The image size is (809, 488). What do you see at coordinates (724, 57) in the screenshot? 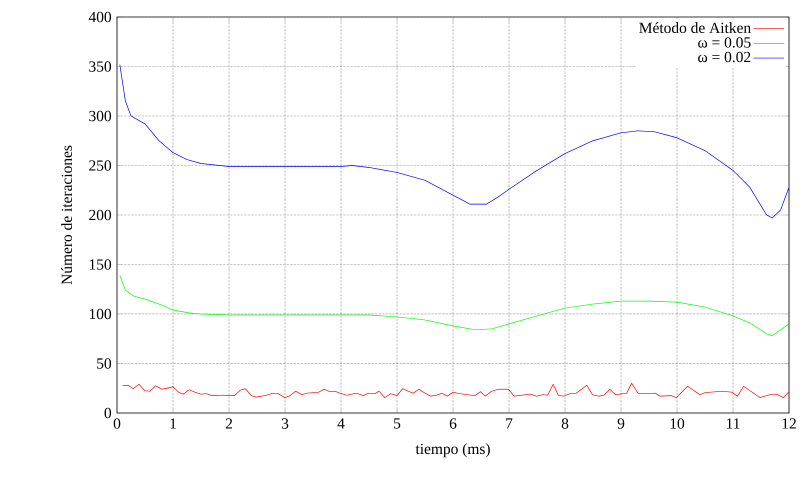
I see `legend-label: ω = 0.02` at bounding box center [724, 57].